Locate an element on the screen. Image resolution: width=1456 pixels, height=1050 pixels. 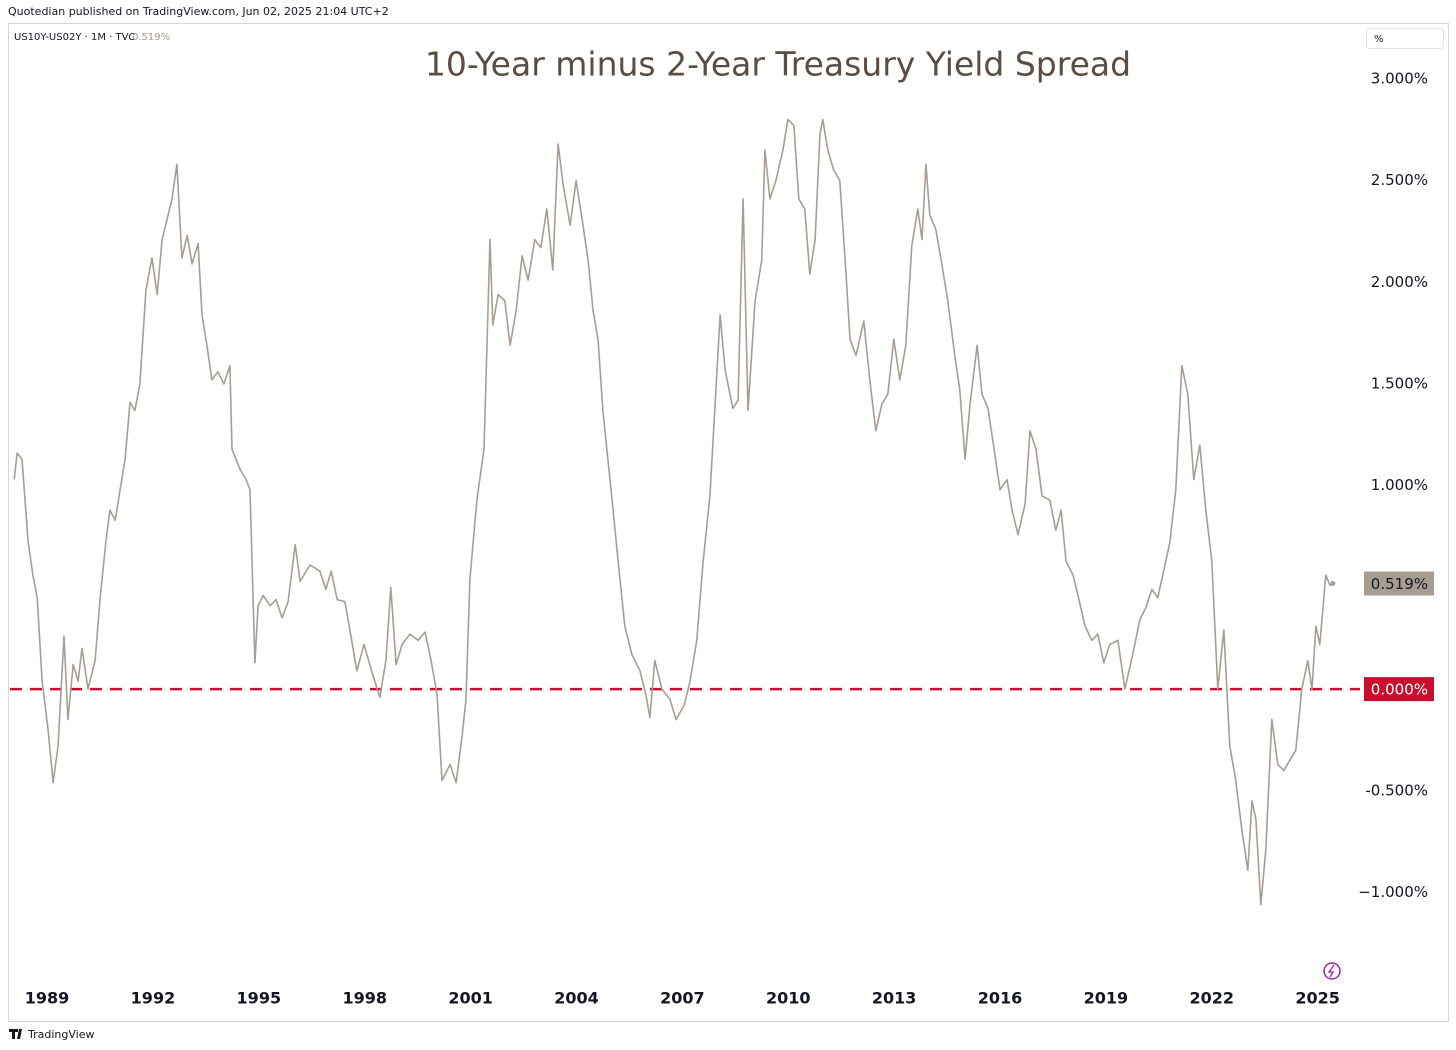
x-tick-label: 2025 is located at coordinates (1317, 998).